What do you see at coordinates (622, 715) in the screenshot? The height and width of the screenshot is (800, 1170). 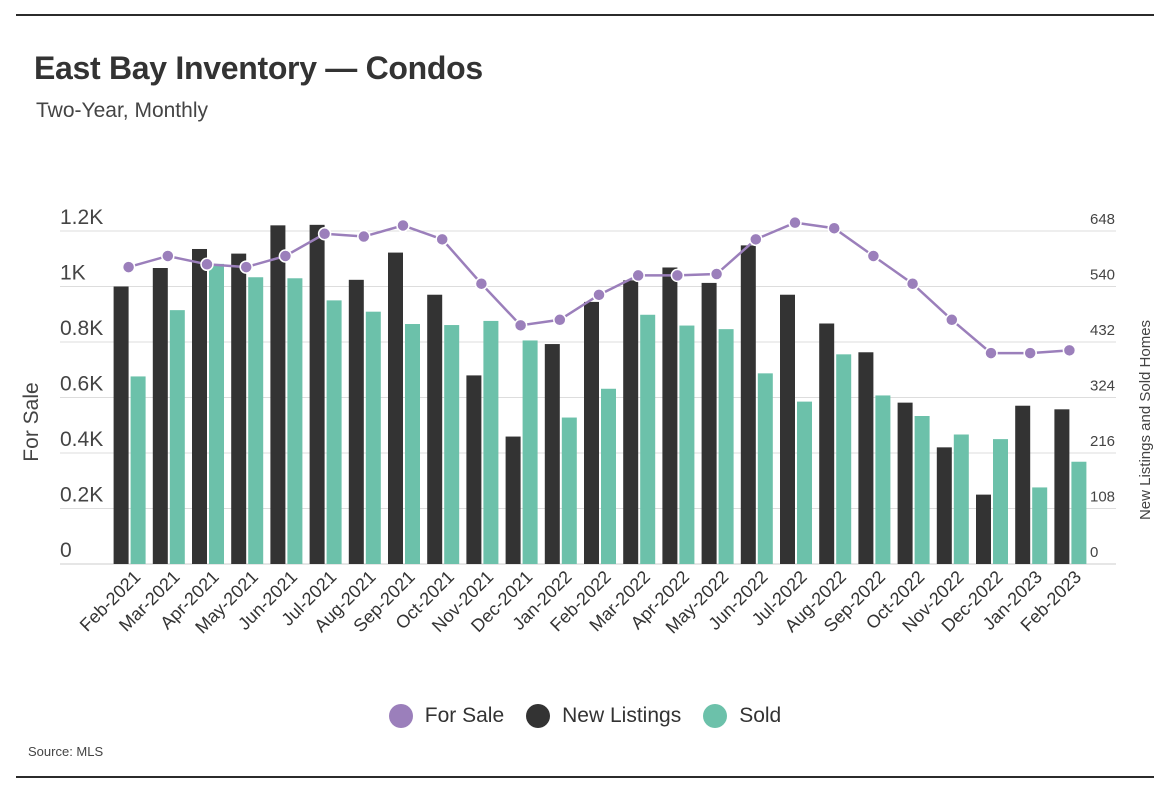 I see `legend-label-new-listings: New Listings` at bounding box center [622, 715].